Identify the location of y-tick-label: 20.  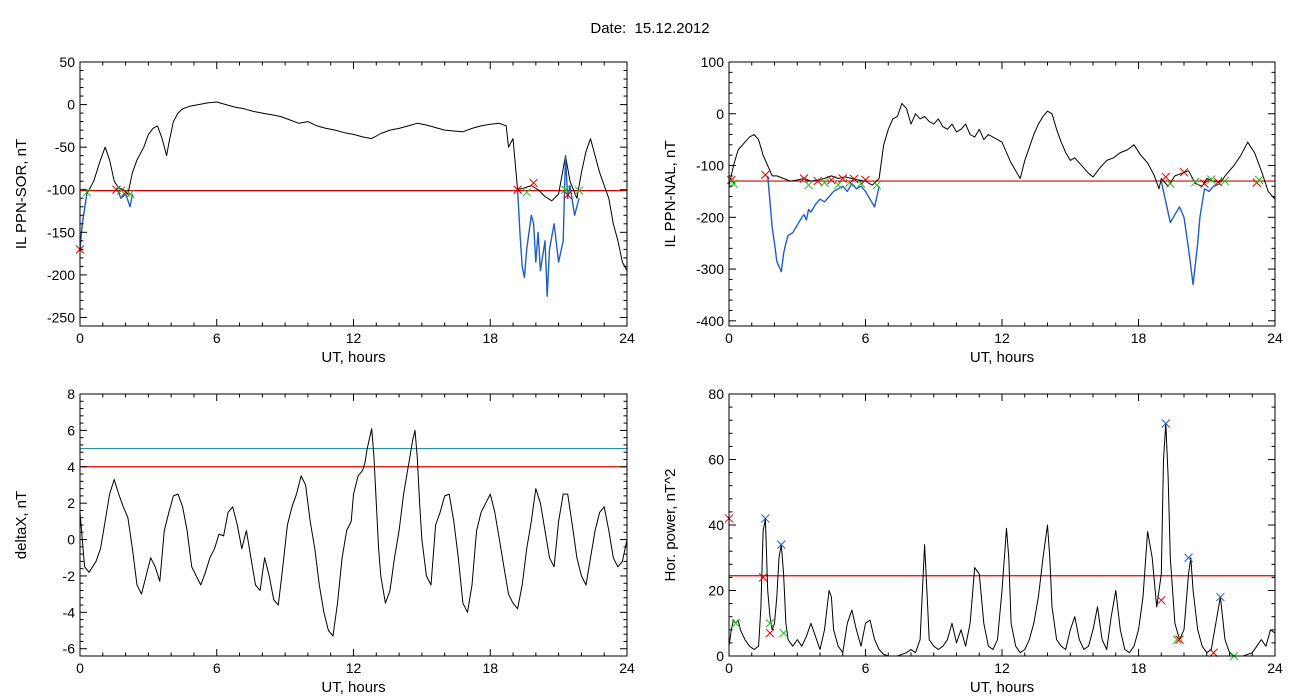
(716, 591).